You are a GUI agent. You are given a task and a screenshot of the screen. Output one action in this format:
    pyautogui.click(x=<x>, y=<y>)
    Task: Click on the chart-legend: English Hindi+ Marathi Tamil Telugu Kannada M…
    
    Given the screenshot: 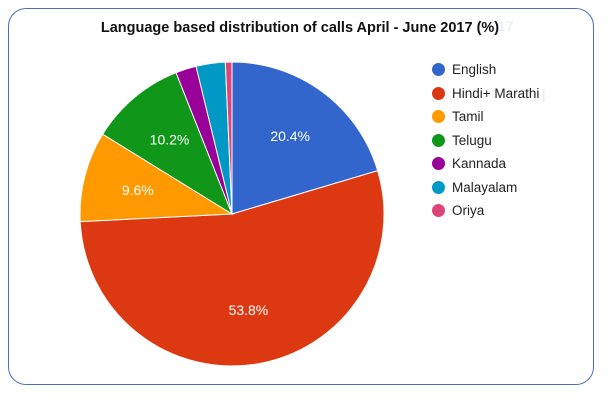 What is the action you would take?
    pyautogui.click(x=485, y=140)
    